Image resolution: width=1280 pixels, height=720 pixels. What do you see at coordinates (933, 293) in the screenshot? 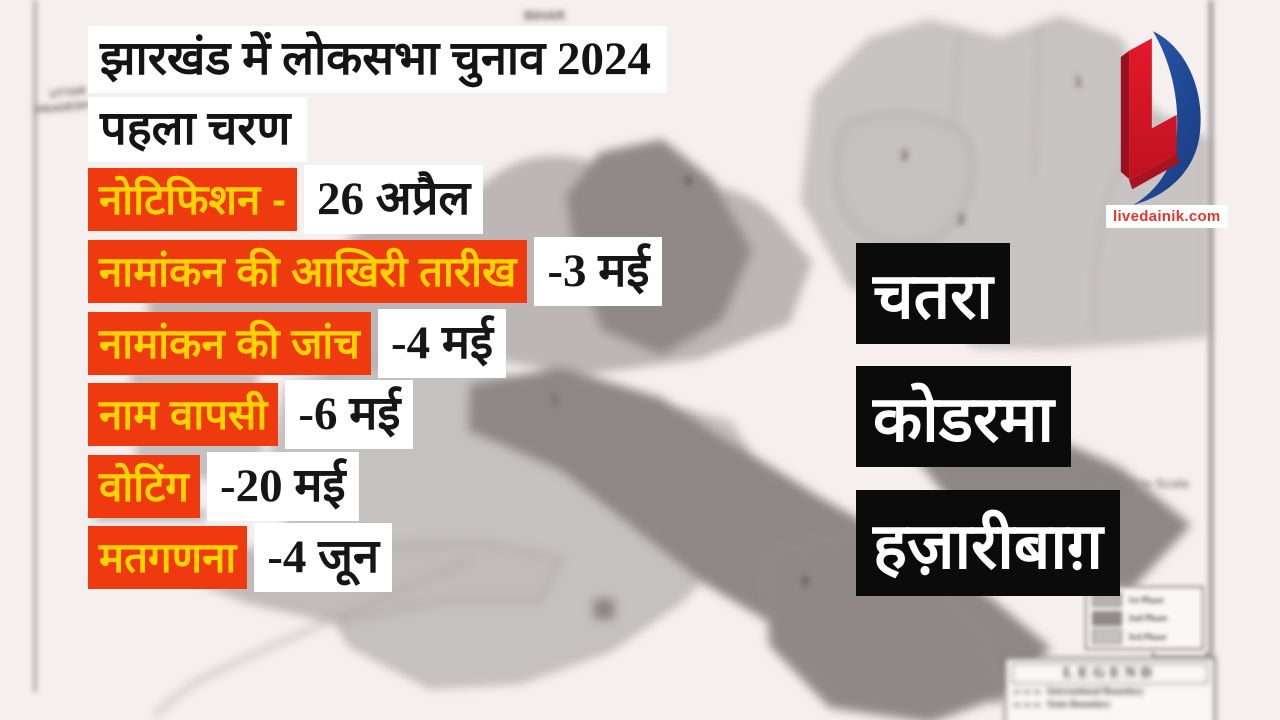
I see `constituency-chatra: चतरा` at bounding box center [933, 293].